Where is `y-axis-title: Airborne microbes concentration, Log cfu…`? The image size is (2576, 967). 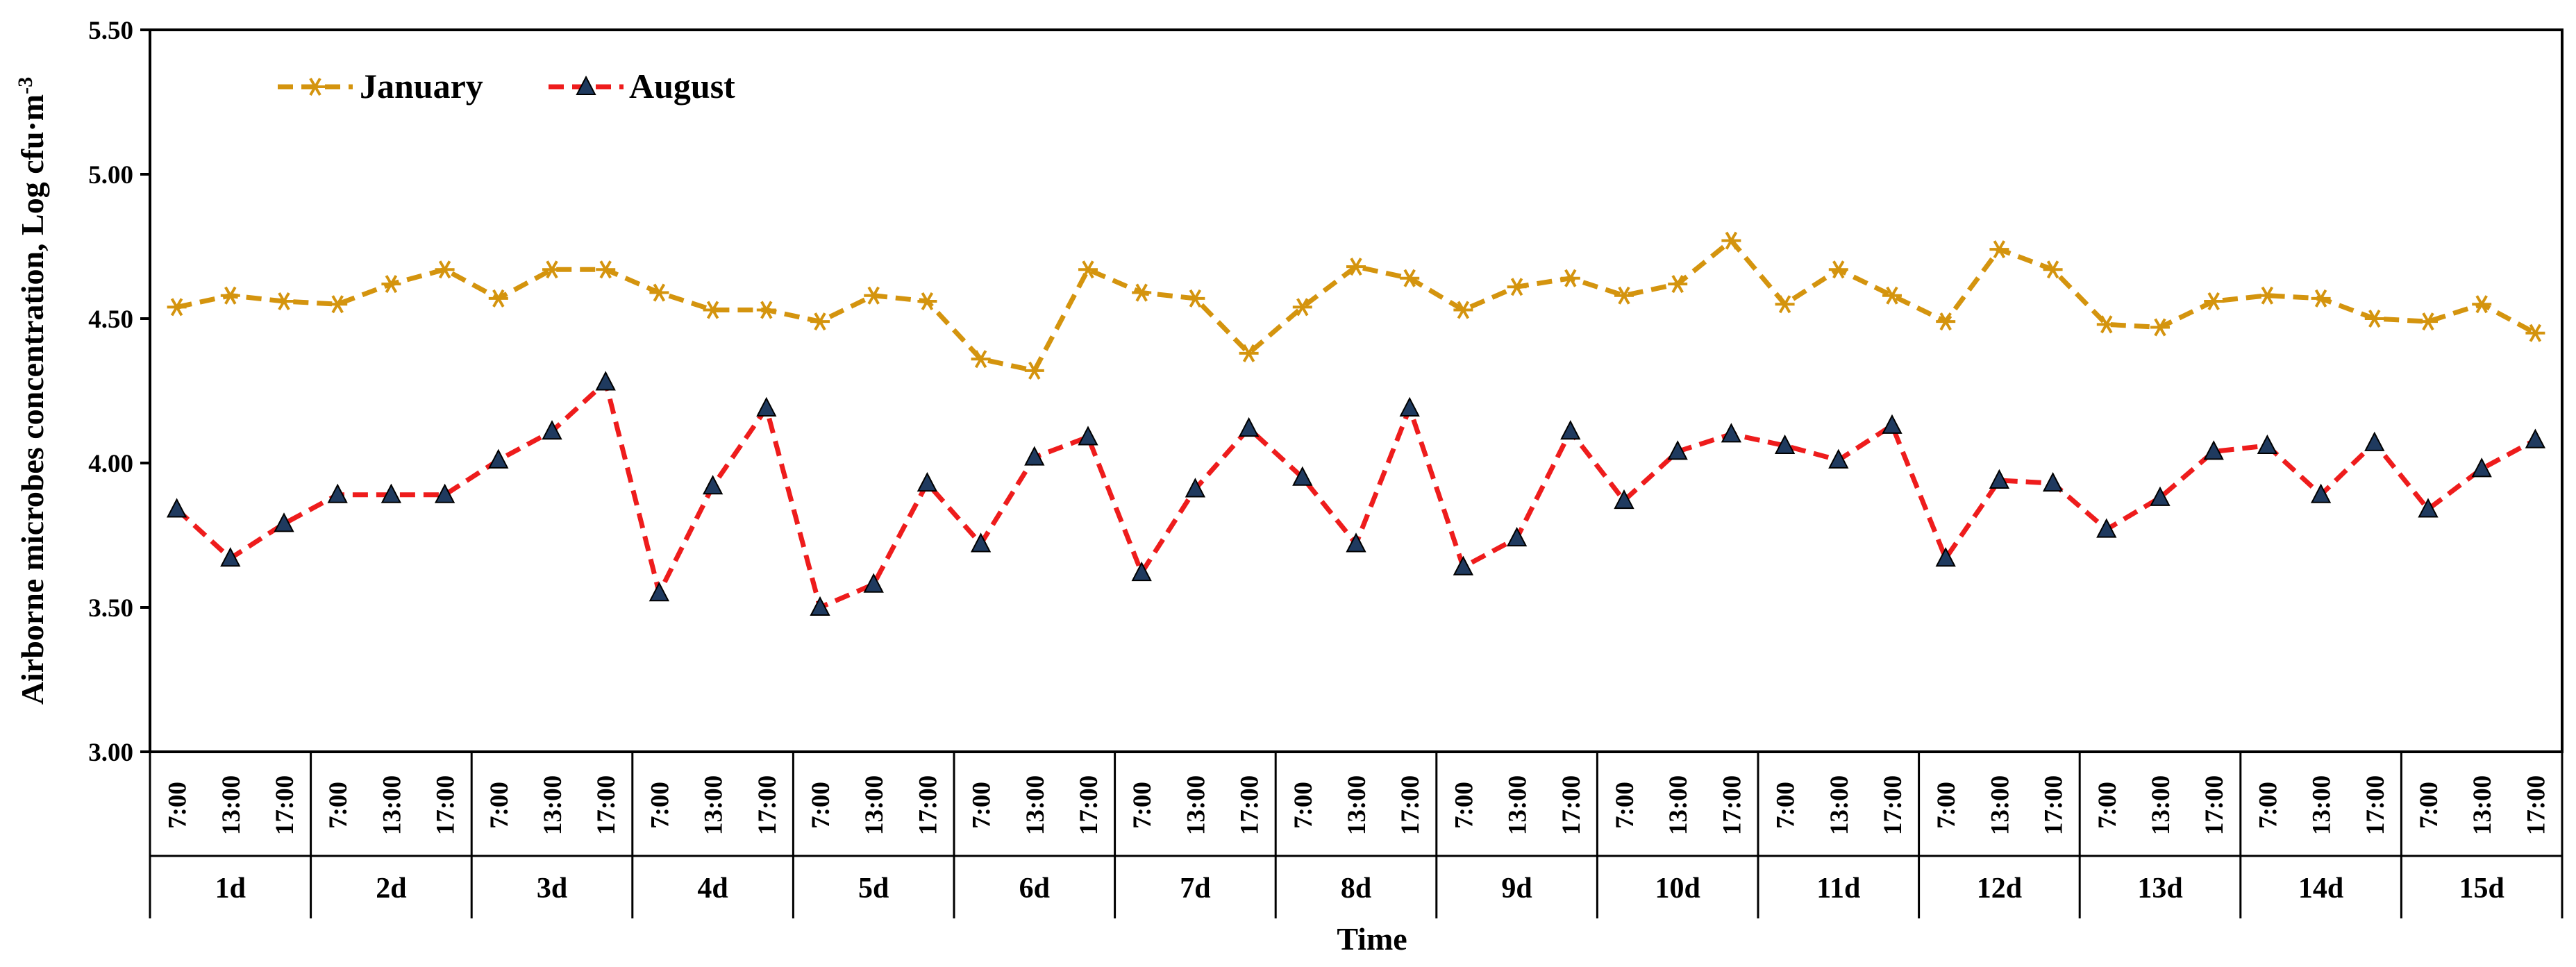 y-axis-title: Airborne microbes concentration, Log cfu… is located at coordinates (32, 391).